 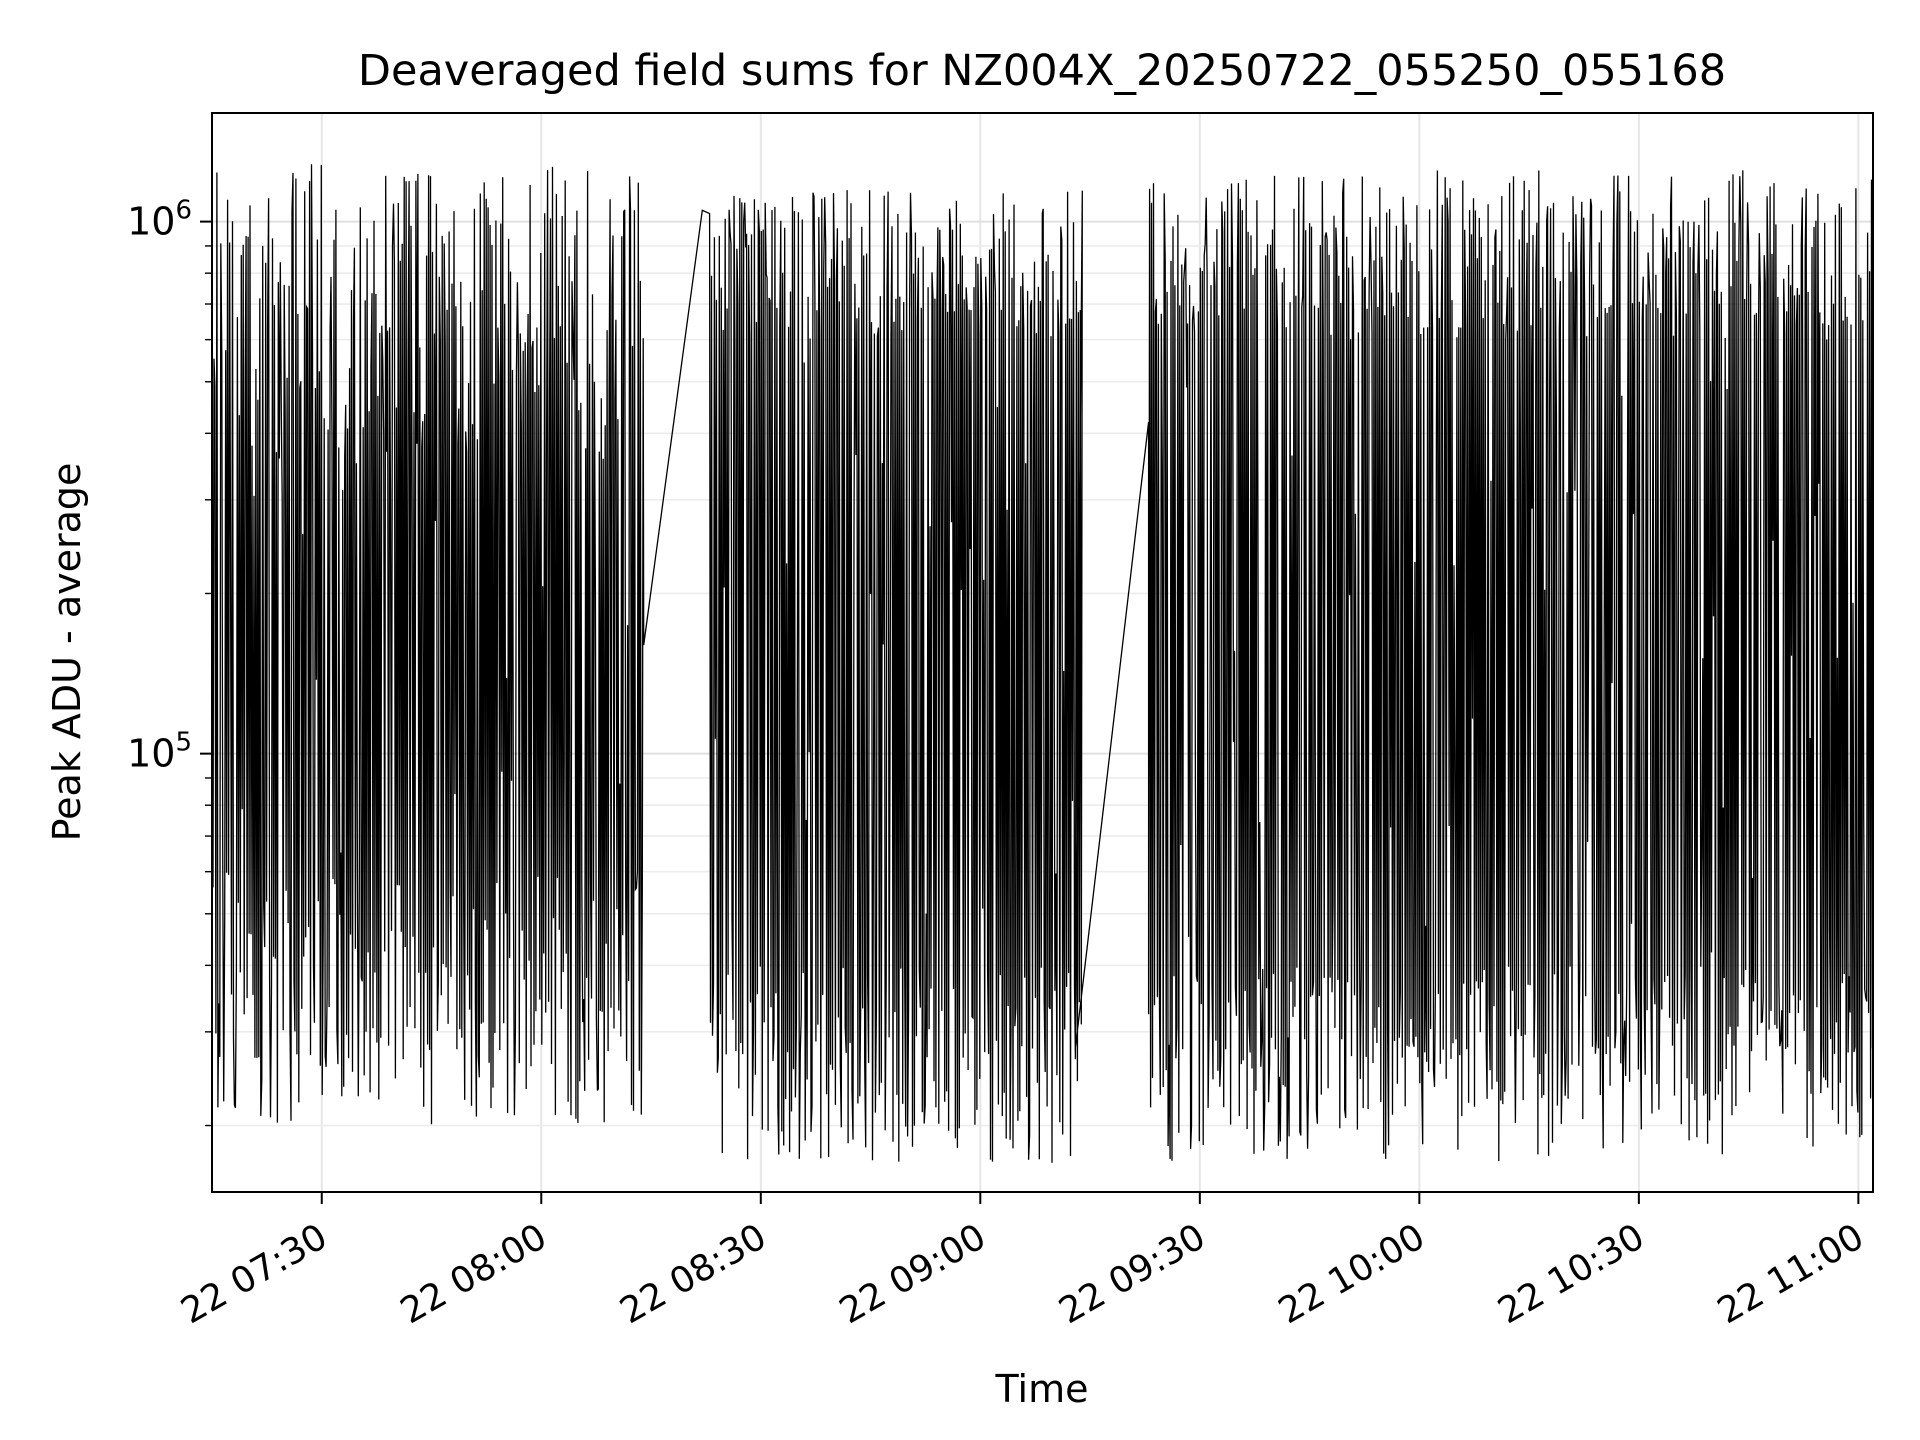 What do you see at coordinates (159, 220) in the screenshot?
I see `y-tick-label: 106` at bounding box center [159, 220].